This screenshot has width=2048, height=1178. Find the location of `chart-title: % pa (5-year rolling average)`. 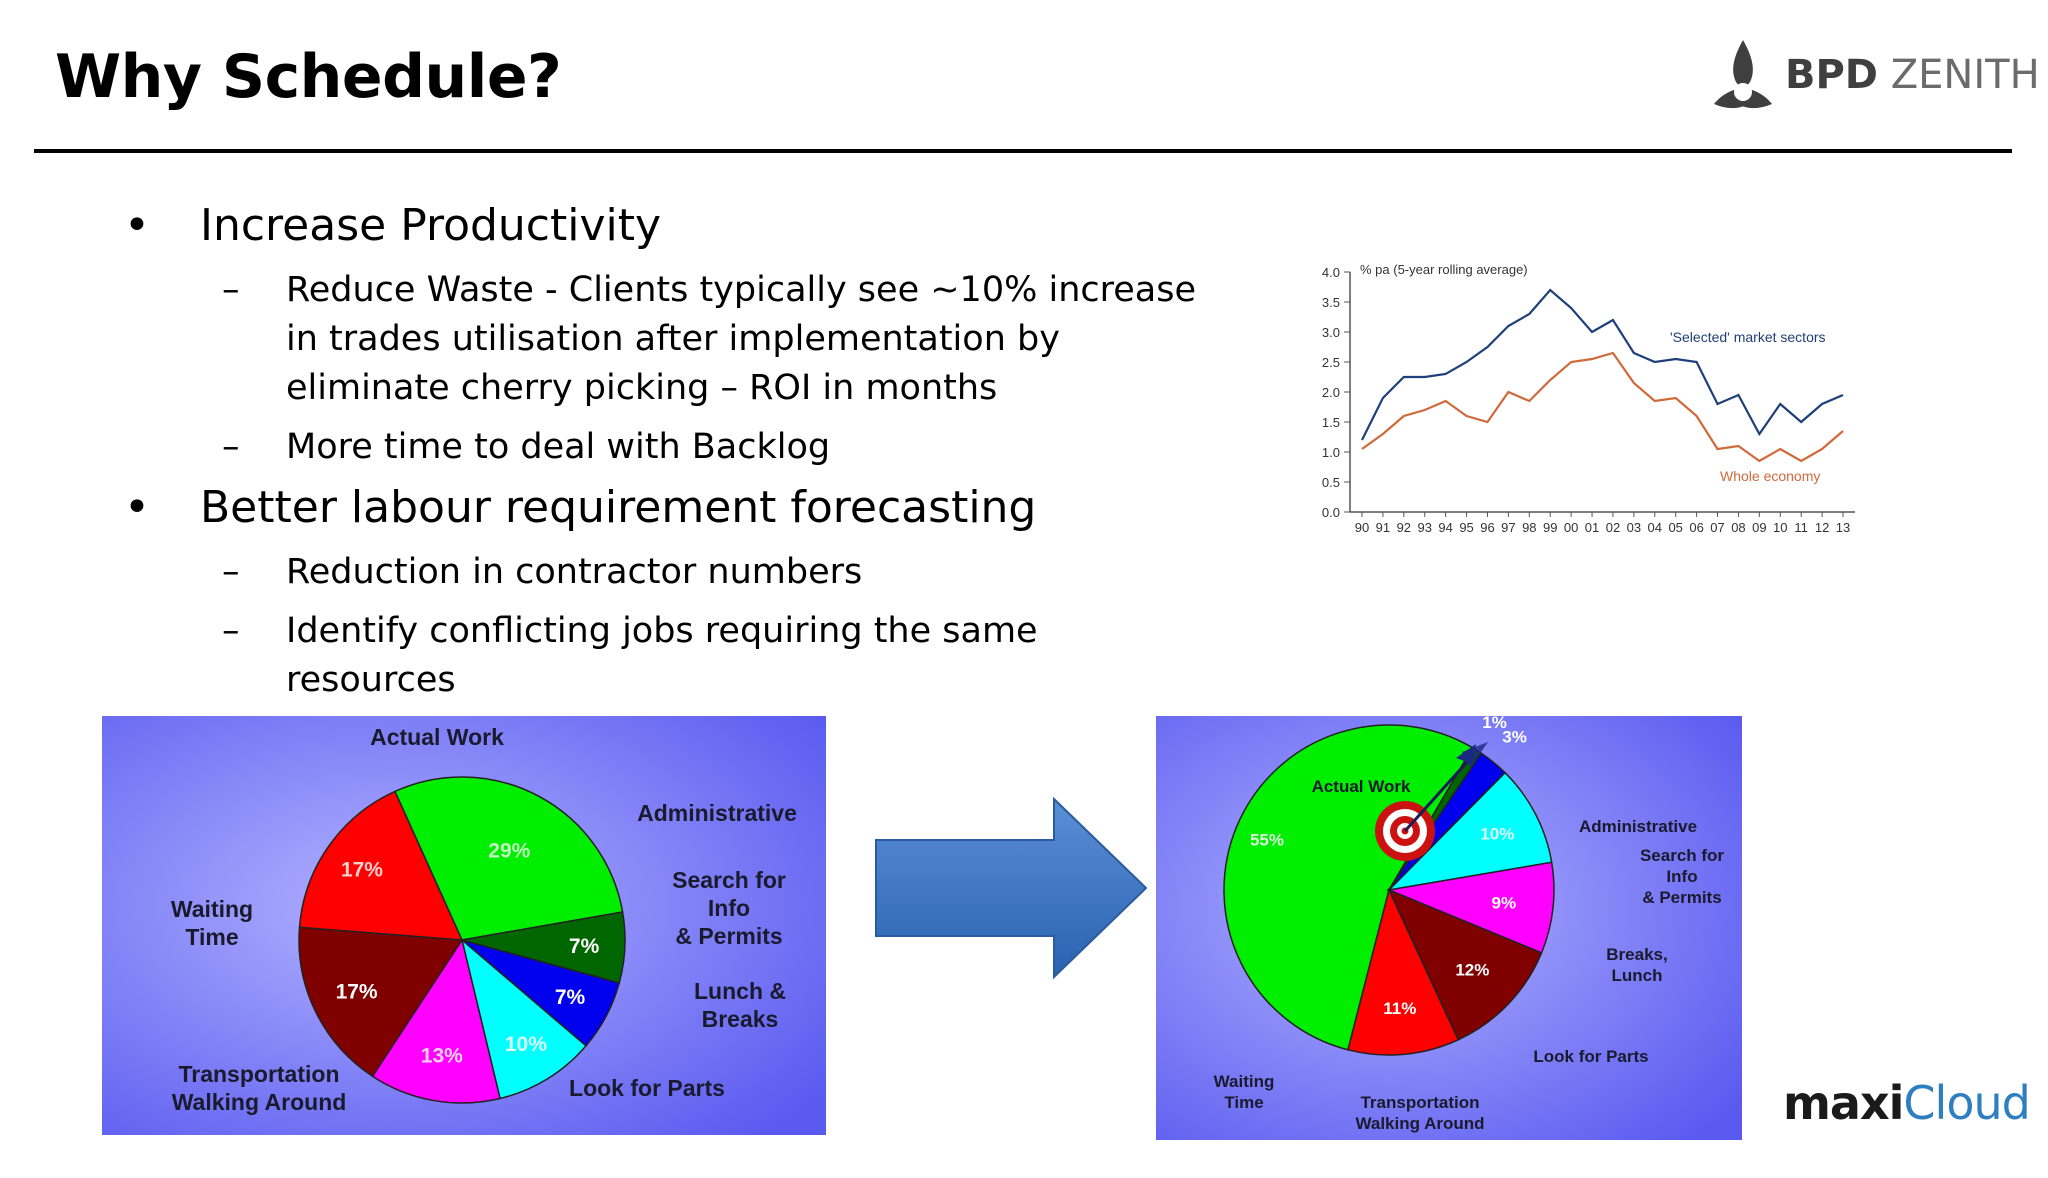

chart-title: % pa (5-year rolling average) is located at coordinates (1444, 269).